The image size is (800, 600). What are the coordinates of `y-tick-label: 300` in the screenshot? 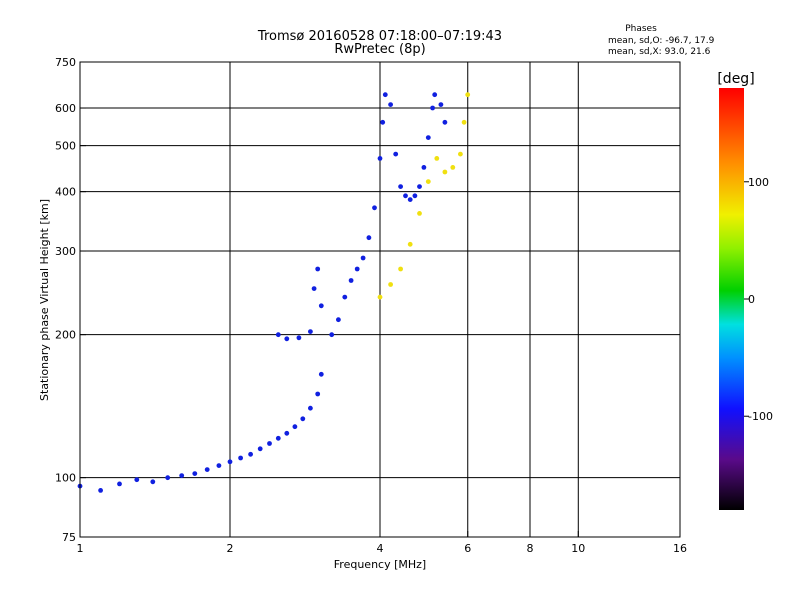 It's located at (65, 251).